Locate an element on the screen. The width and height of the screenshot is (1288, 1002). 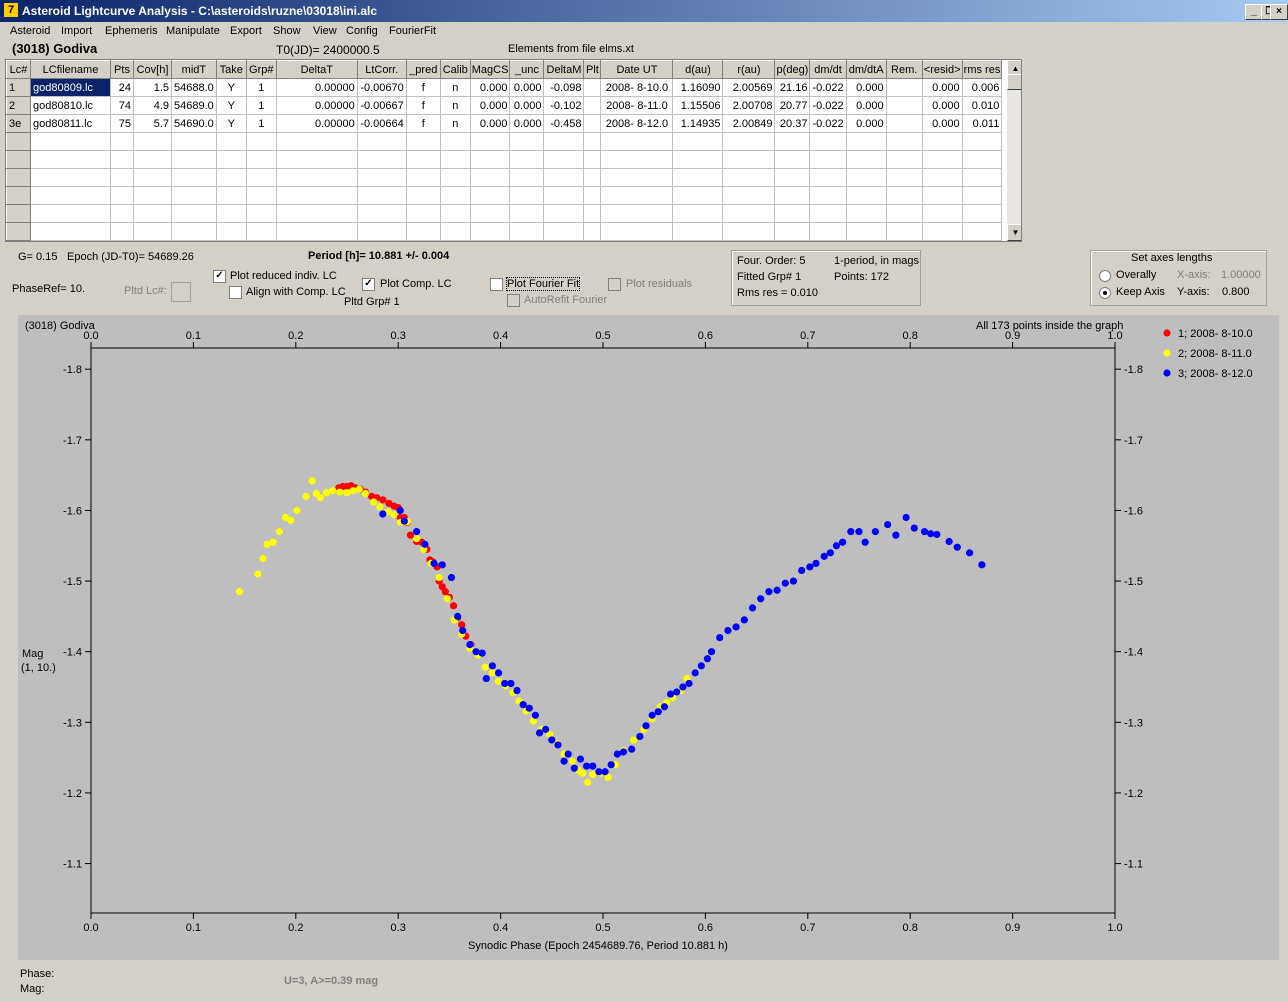
menu-import: Import is located at coordinates (77, 31).